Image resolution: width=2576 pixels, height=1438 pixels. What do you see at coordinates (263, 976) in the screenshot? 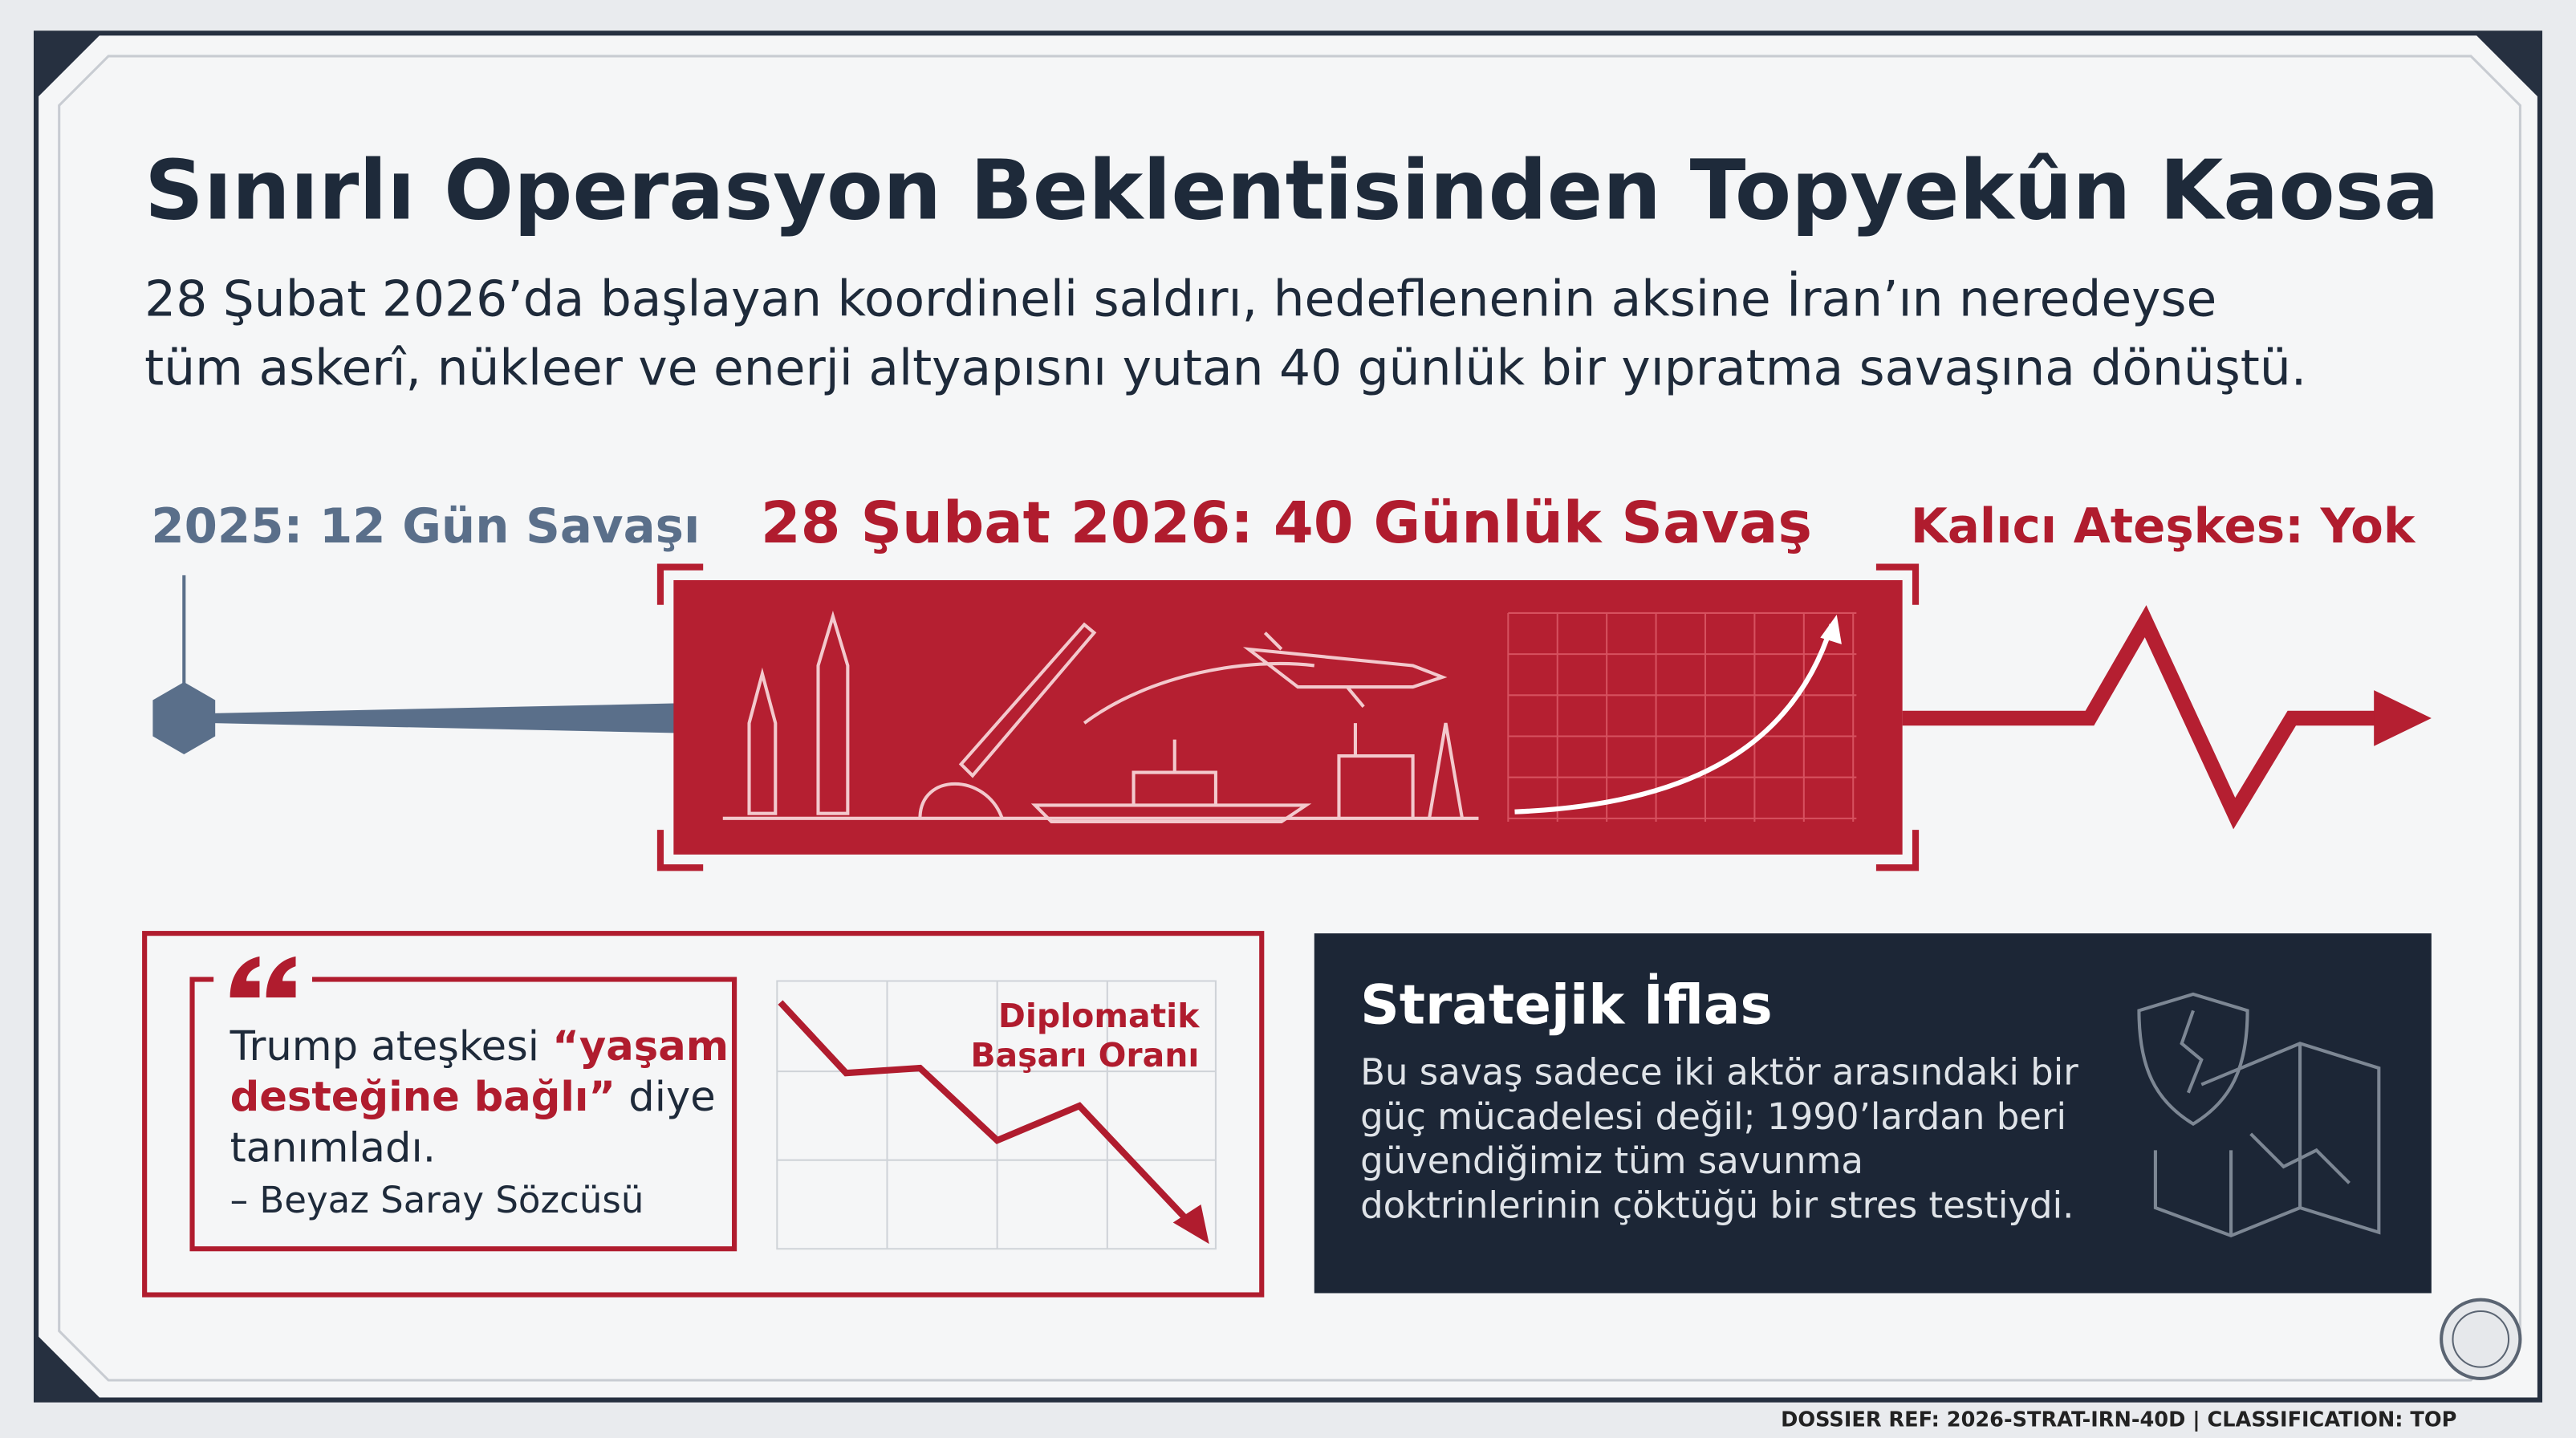
I see `quote-mark` at bounding box center [263, 976].